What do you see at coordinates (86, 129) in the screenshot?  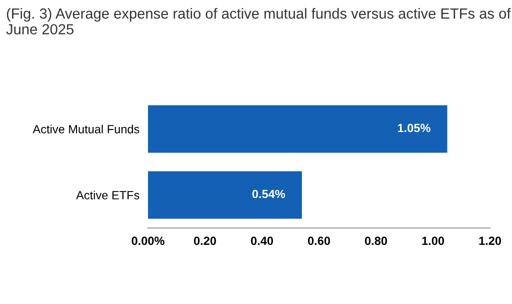 I see `y-tick-label: Active Mutual Funds` at bounding box center [86, 129].